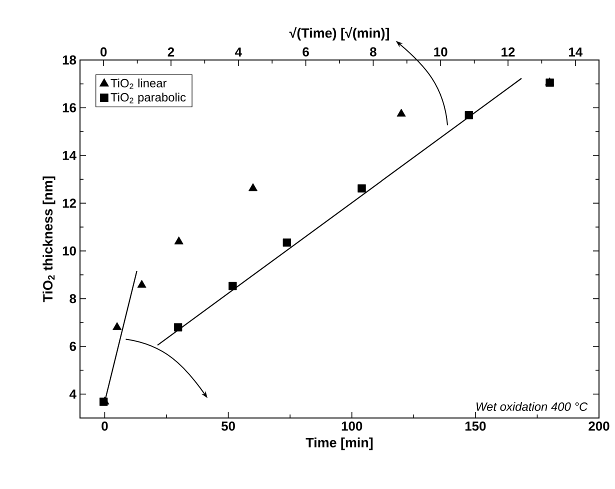 The width and height of the screenshot is (615, 489). Describe the element at coordinates (138, 84) in the screenshot. I see `legend-label: TiO$_{2}$ linear` at that location.